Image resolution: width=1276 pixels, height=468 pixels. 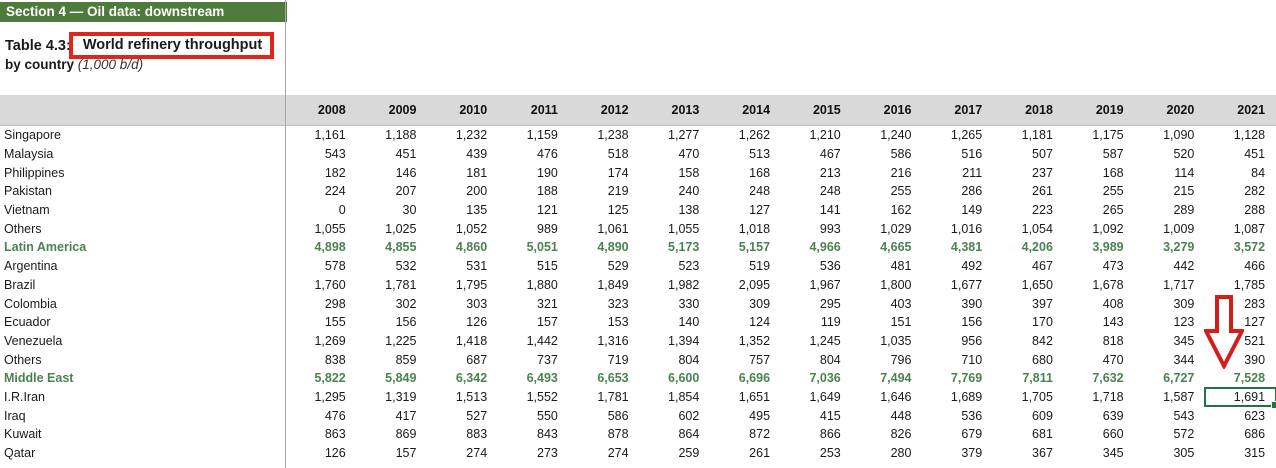 I want to click on table-cell: 7,494, so click(x=896, y=378).